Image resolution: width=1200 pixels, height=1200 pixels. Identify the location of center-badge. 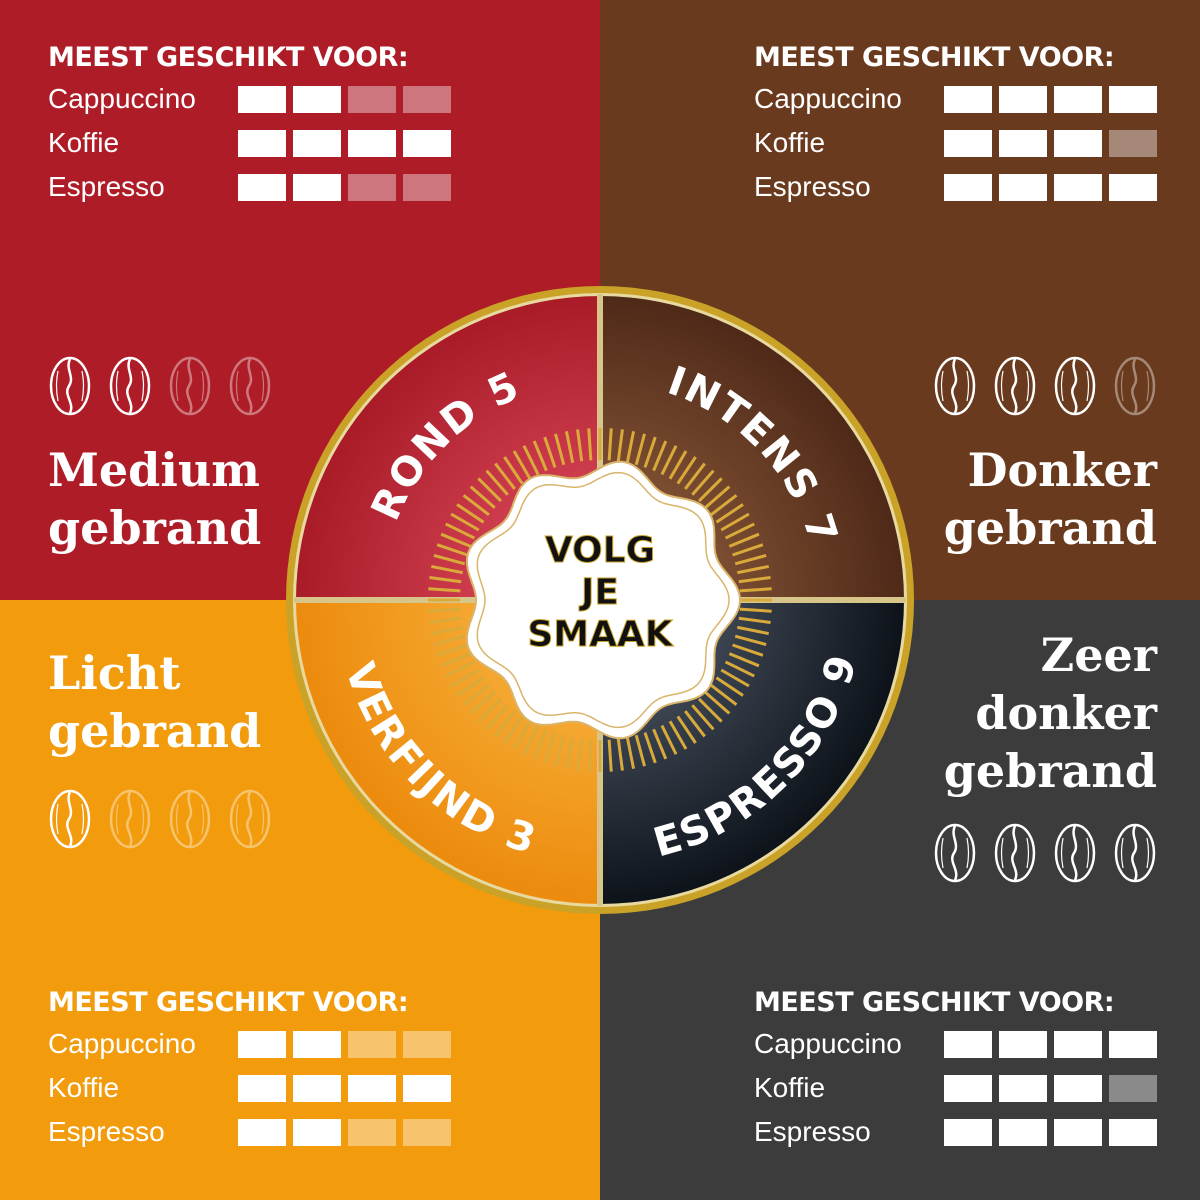
(603, 600).